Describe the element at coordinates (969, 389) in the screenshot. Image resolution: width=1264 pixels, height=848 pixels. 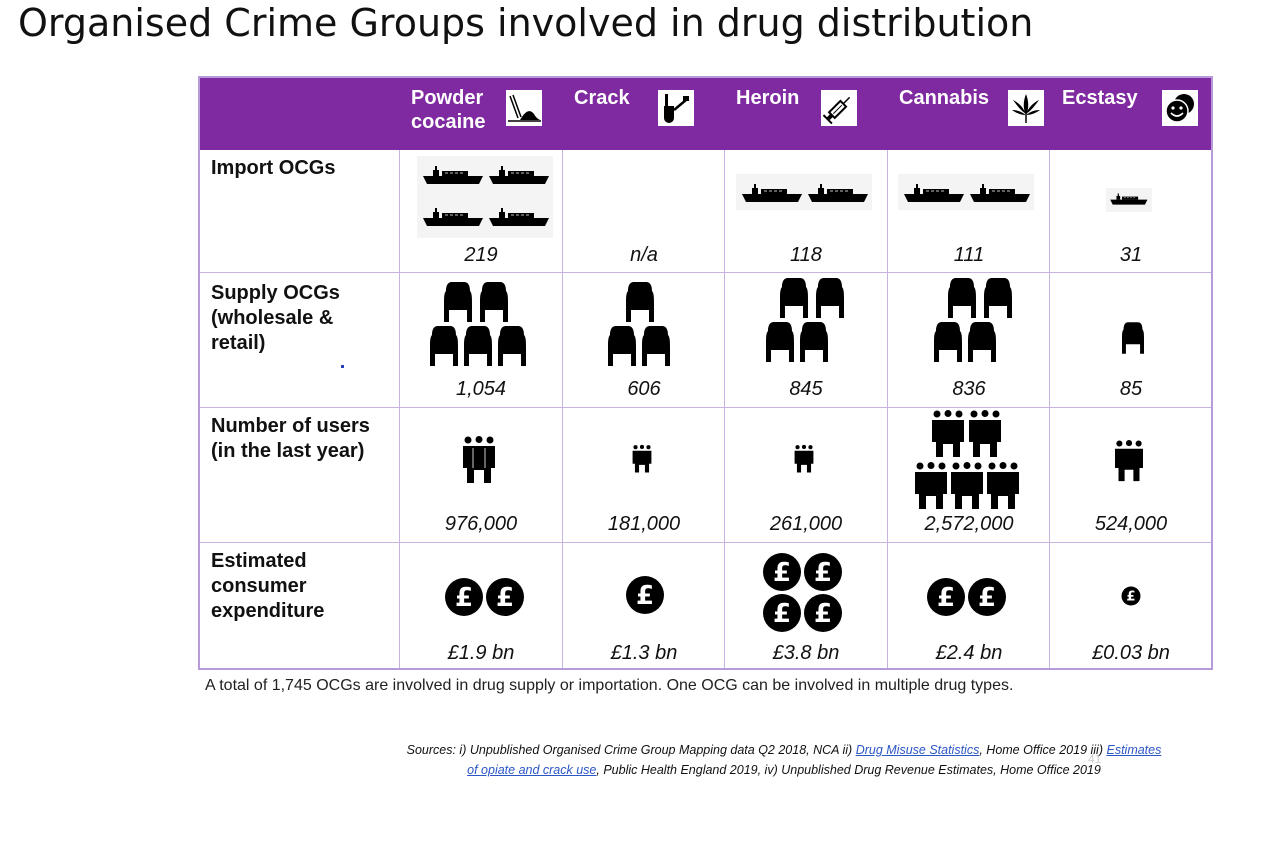
I see `supply-value-cannabis: 836` at that location.